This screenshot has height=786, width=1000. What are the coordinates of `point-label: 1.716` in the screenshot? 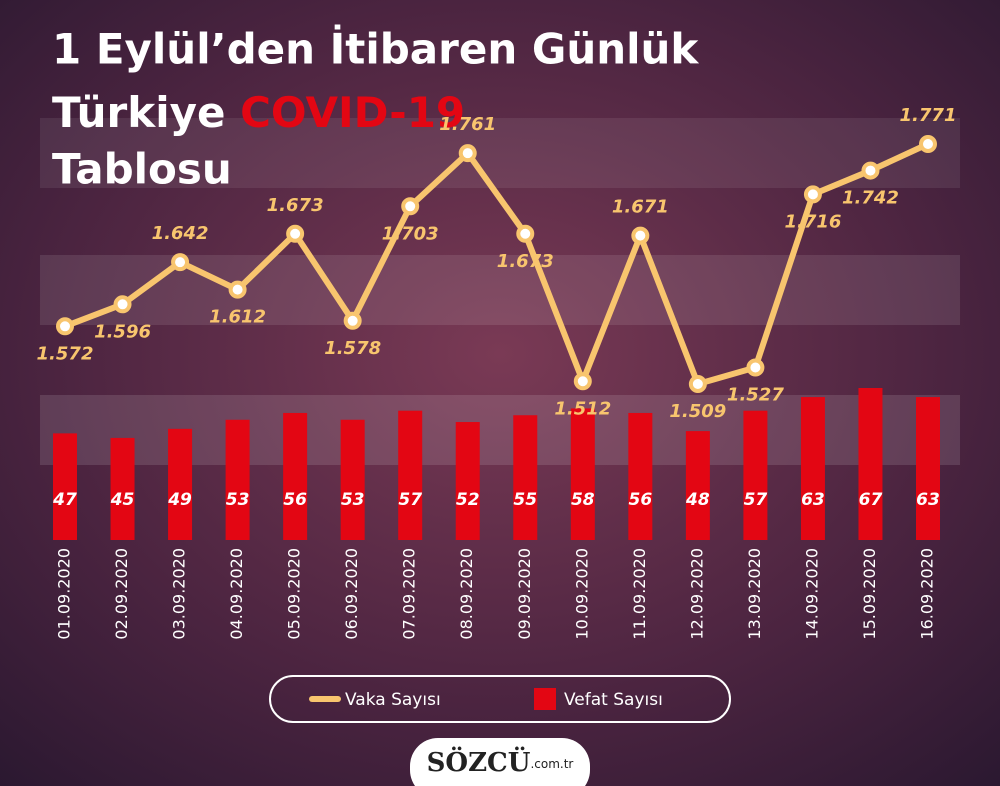 It's located at (812, 221).